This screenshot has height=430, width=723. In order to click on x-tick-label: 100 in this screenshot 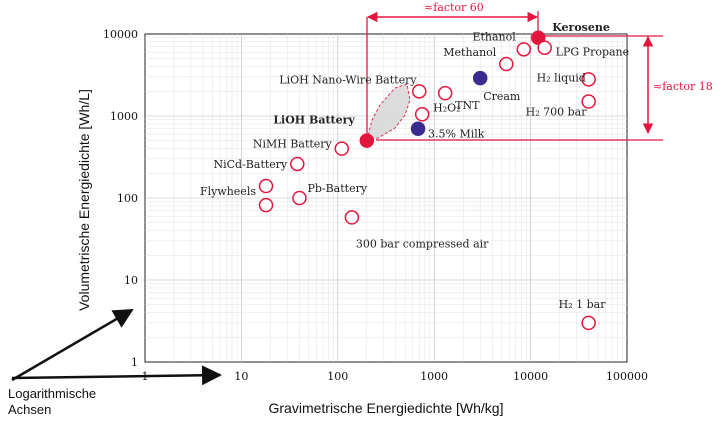, I will do `click(337, 376)`.